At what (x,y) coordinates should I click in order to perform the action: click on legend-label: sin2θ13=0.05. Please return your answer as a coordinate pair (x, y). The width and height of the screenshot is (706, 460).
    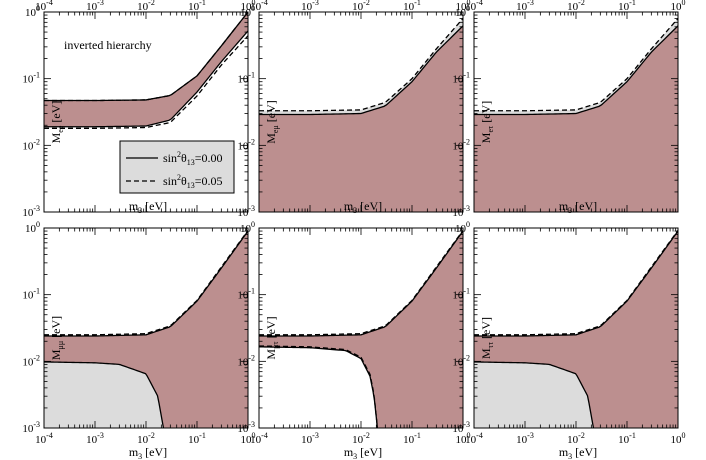
    Looking at the image, I should click on (193, 181).